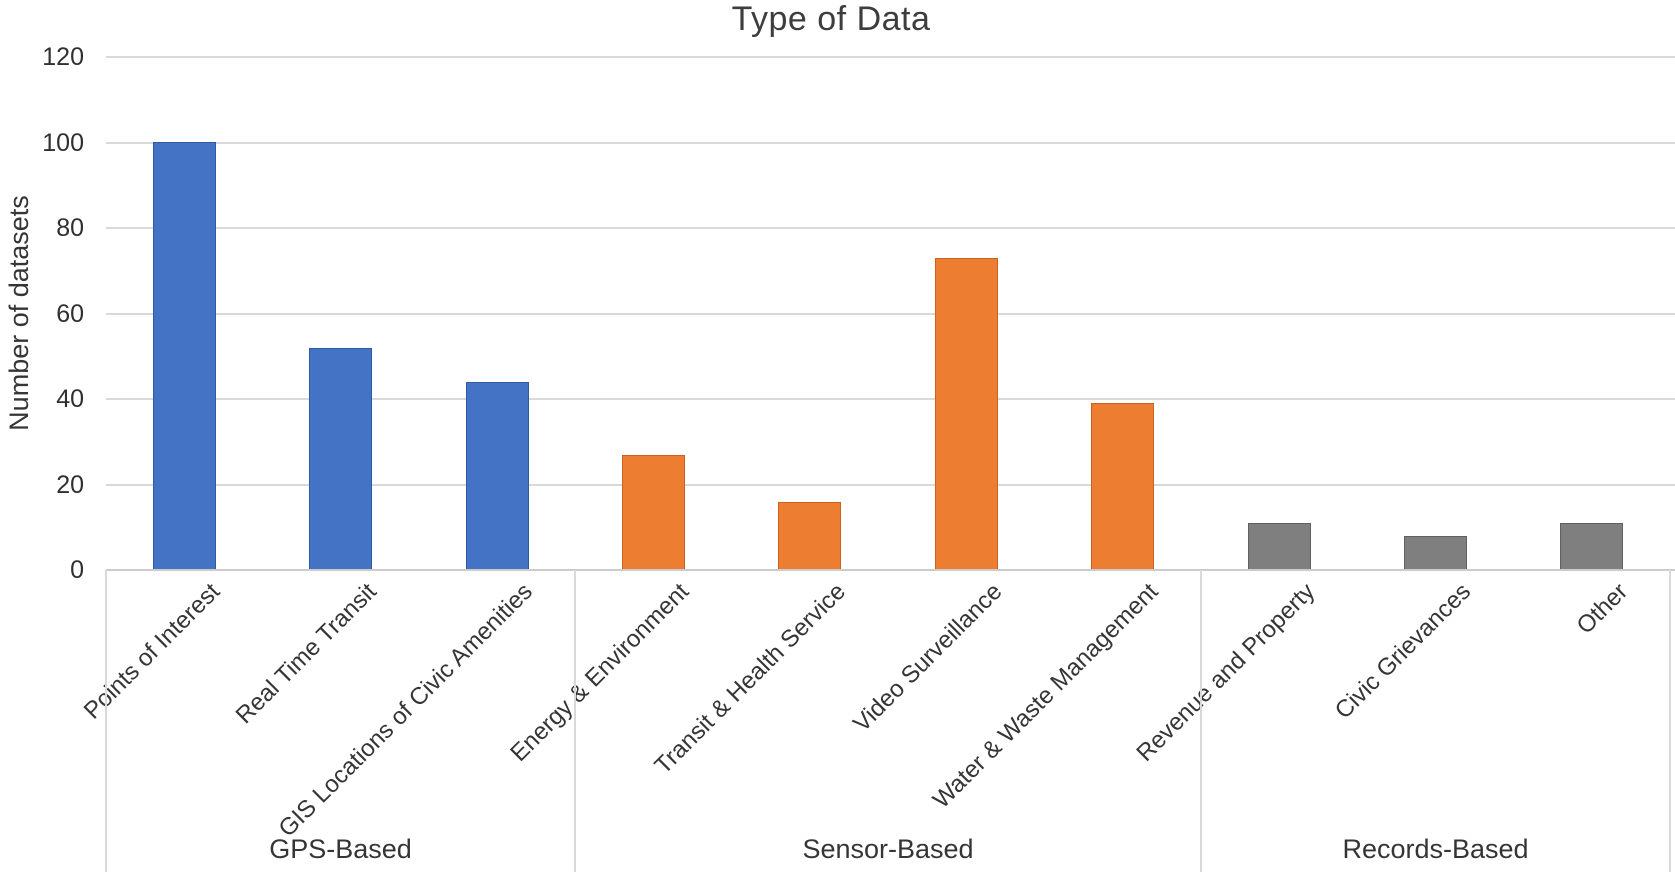 The height and width of the screenshot is (872, 1675). What do you see at coordinates (1279, 546) in the screenshot?
I see `bar-revenue-and-property` at bounding box center [1279, 546].